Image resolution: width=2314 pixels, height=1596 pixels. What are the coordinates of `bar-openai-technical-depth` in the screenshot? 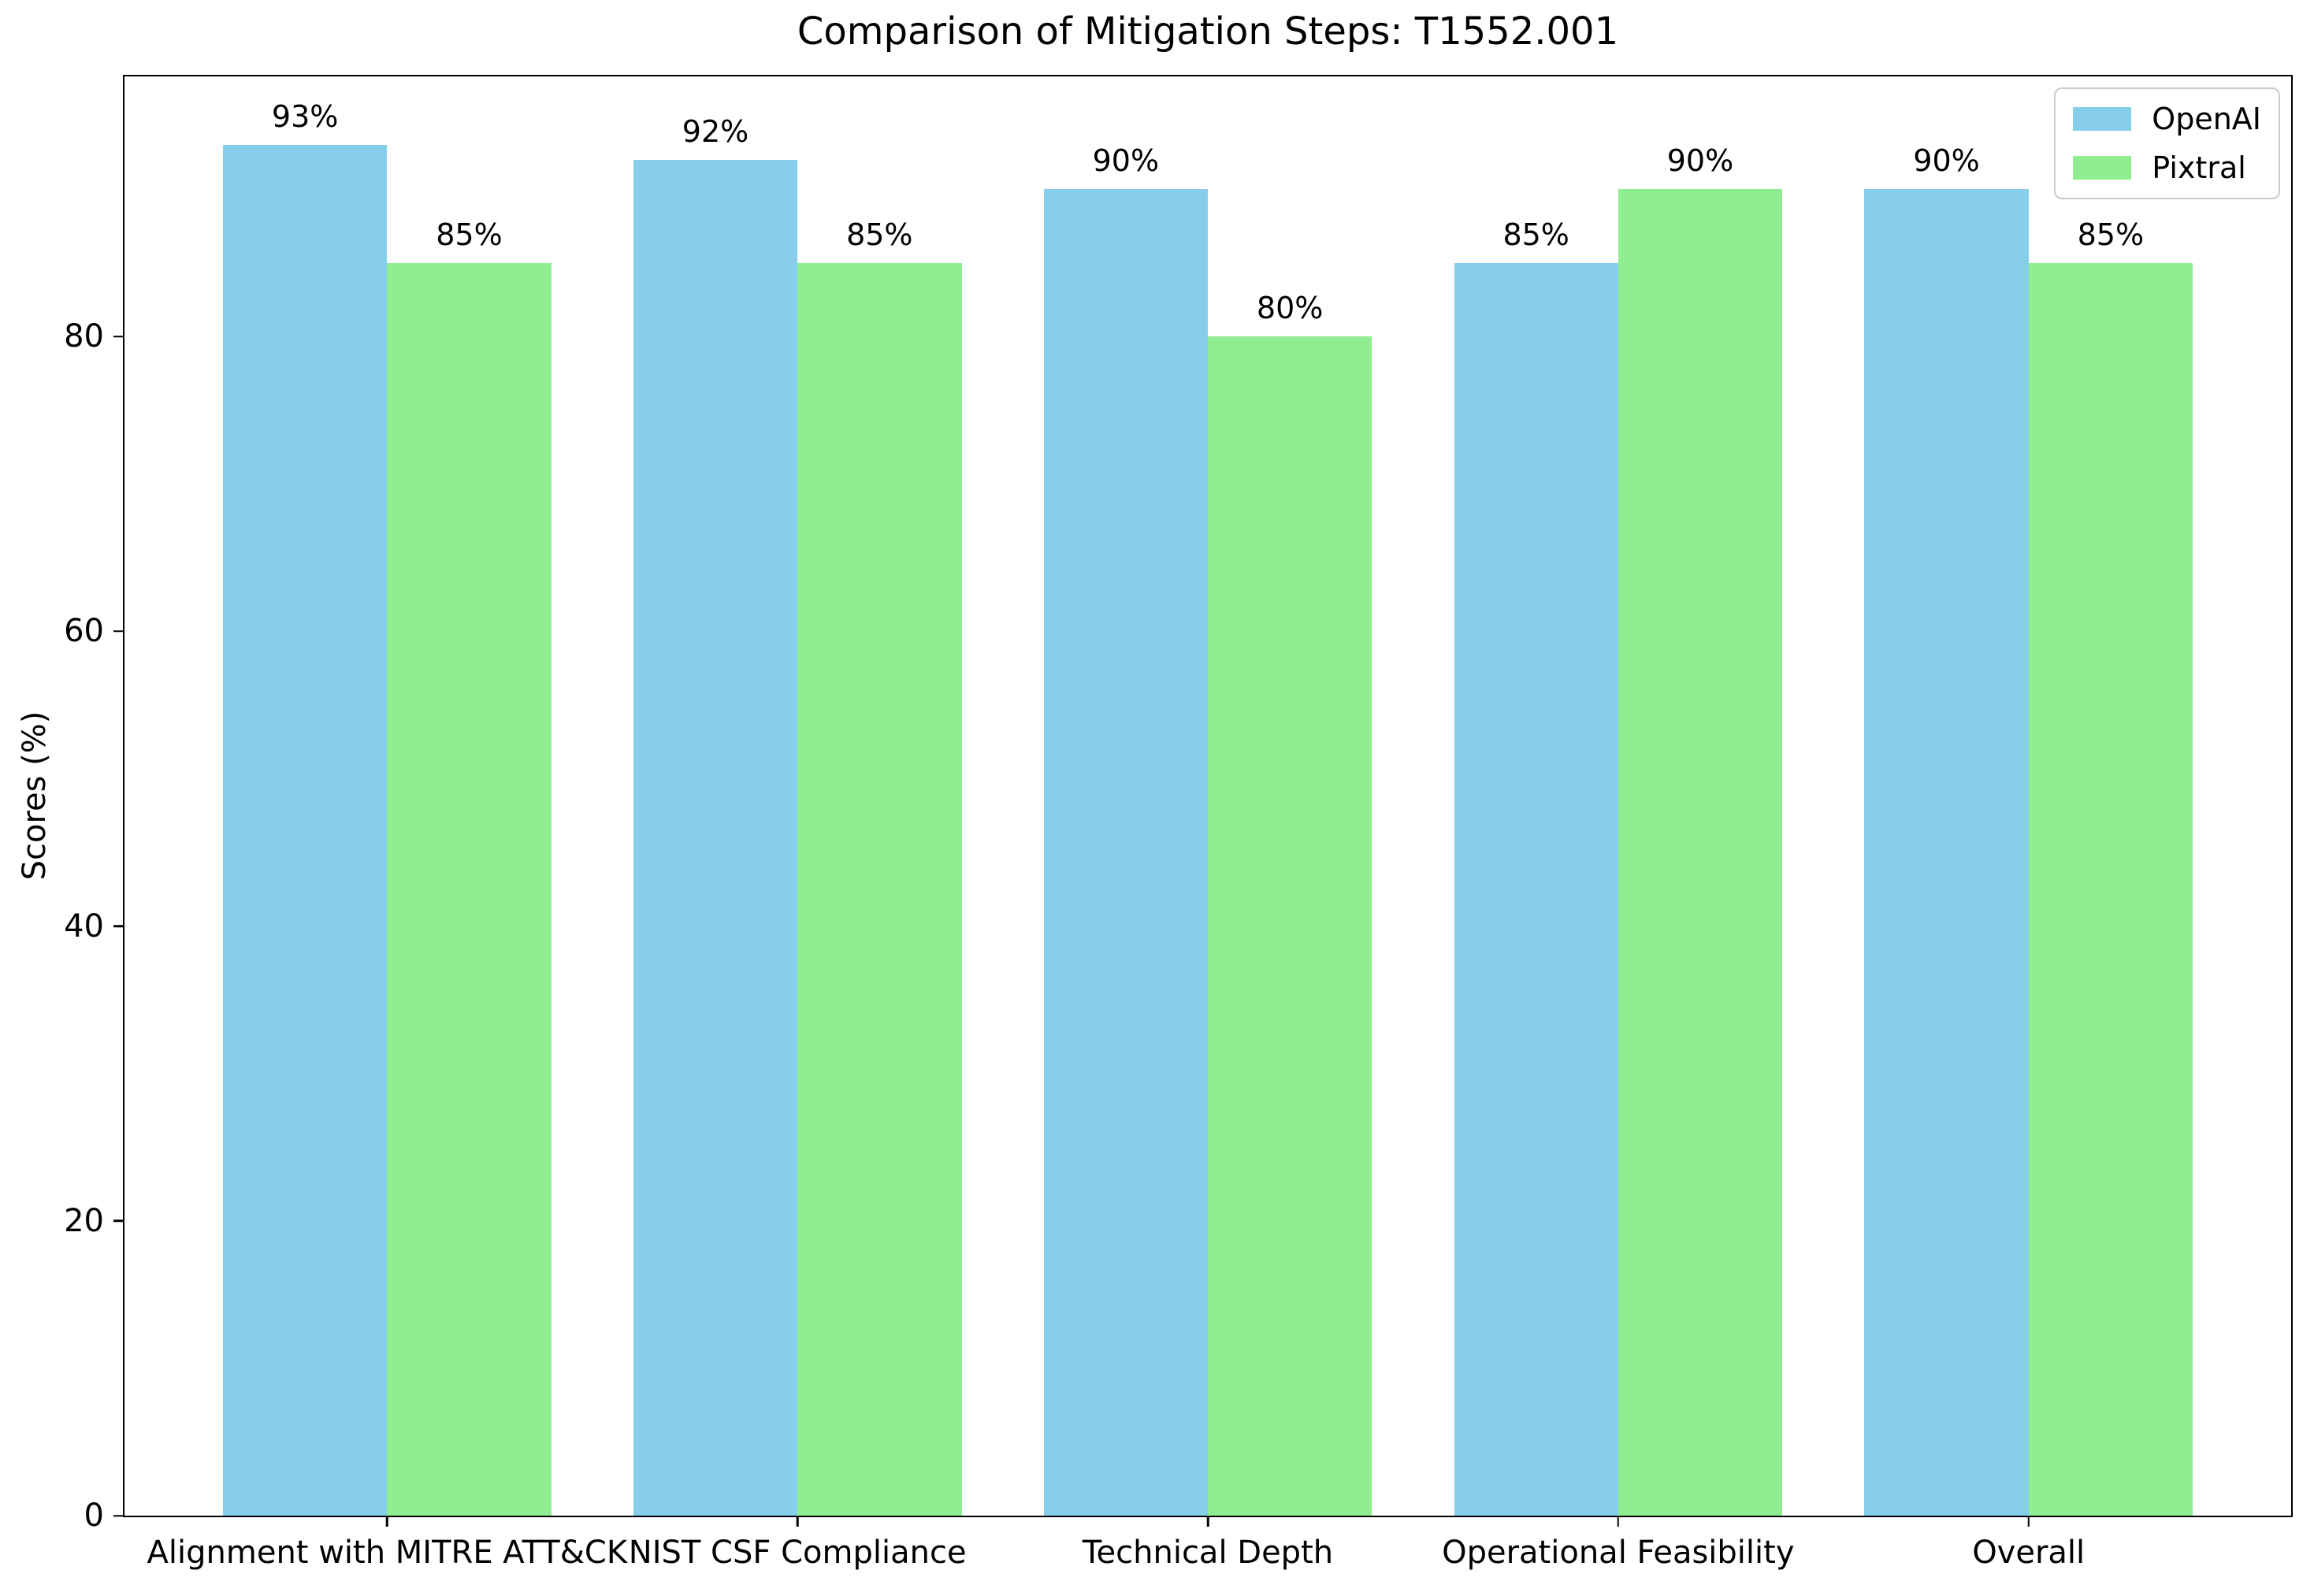 It's located at (1125, 852).